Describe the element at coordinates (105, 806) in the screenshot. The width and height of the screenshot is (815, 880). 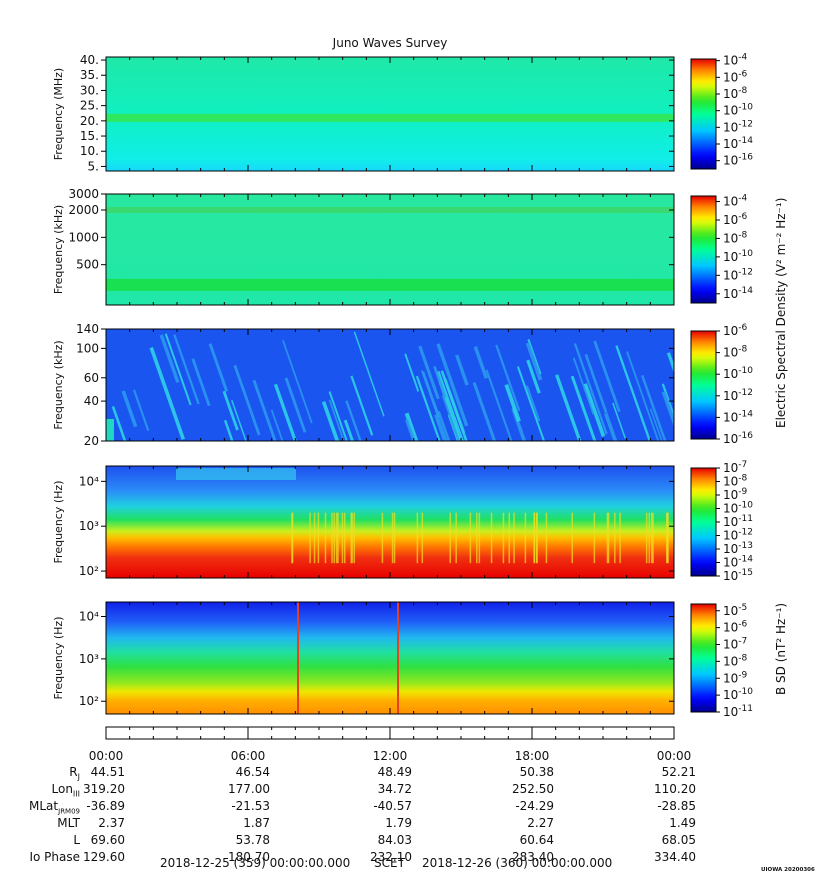
I see `ephemeris-value: -36.89` at that location.